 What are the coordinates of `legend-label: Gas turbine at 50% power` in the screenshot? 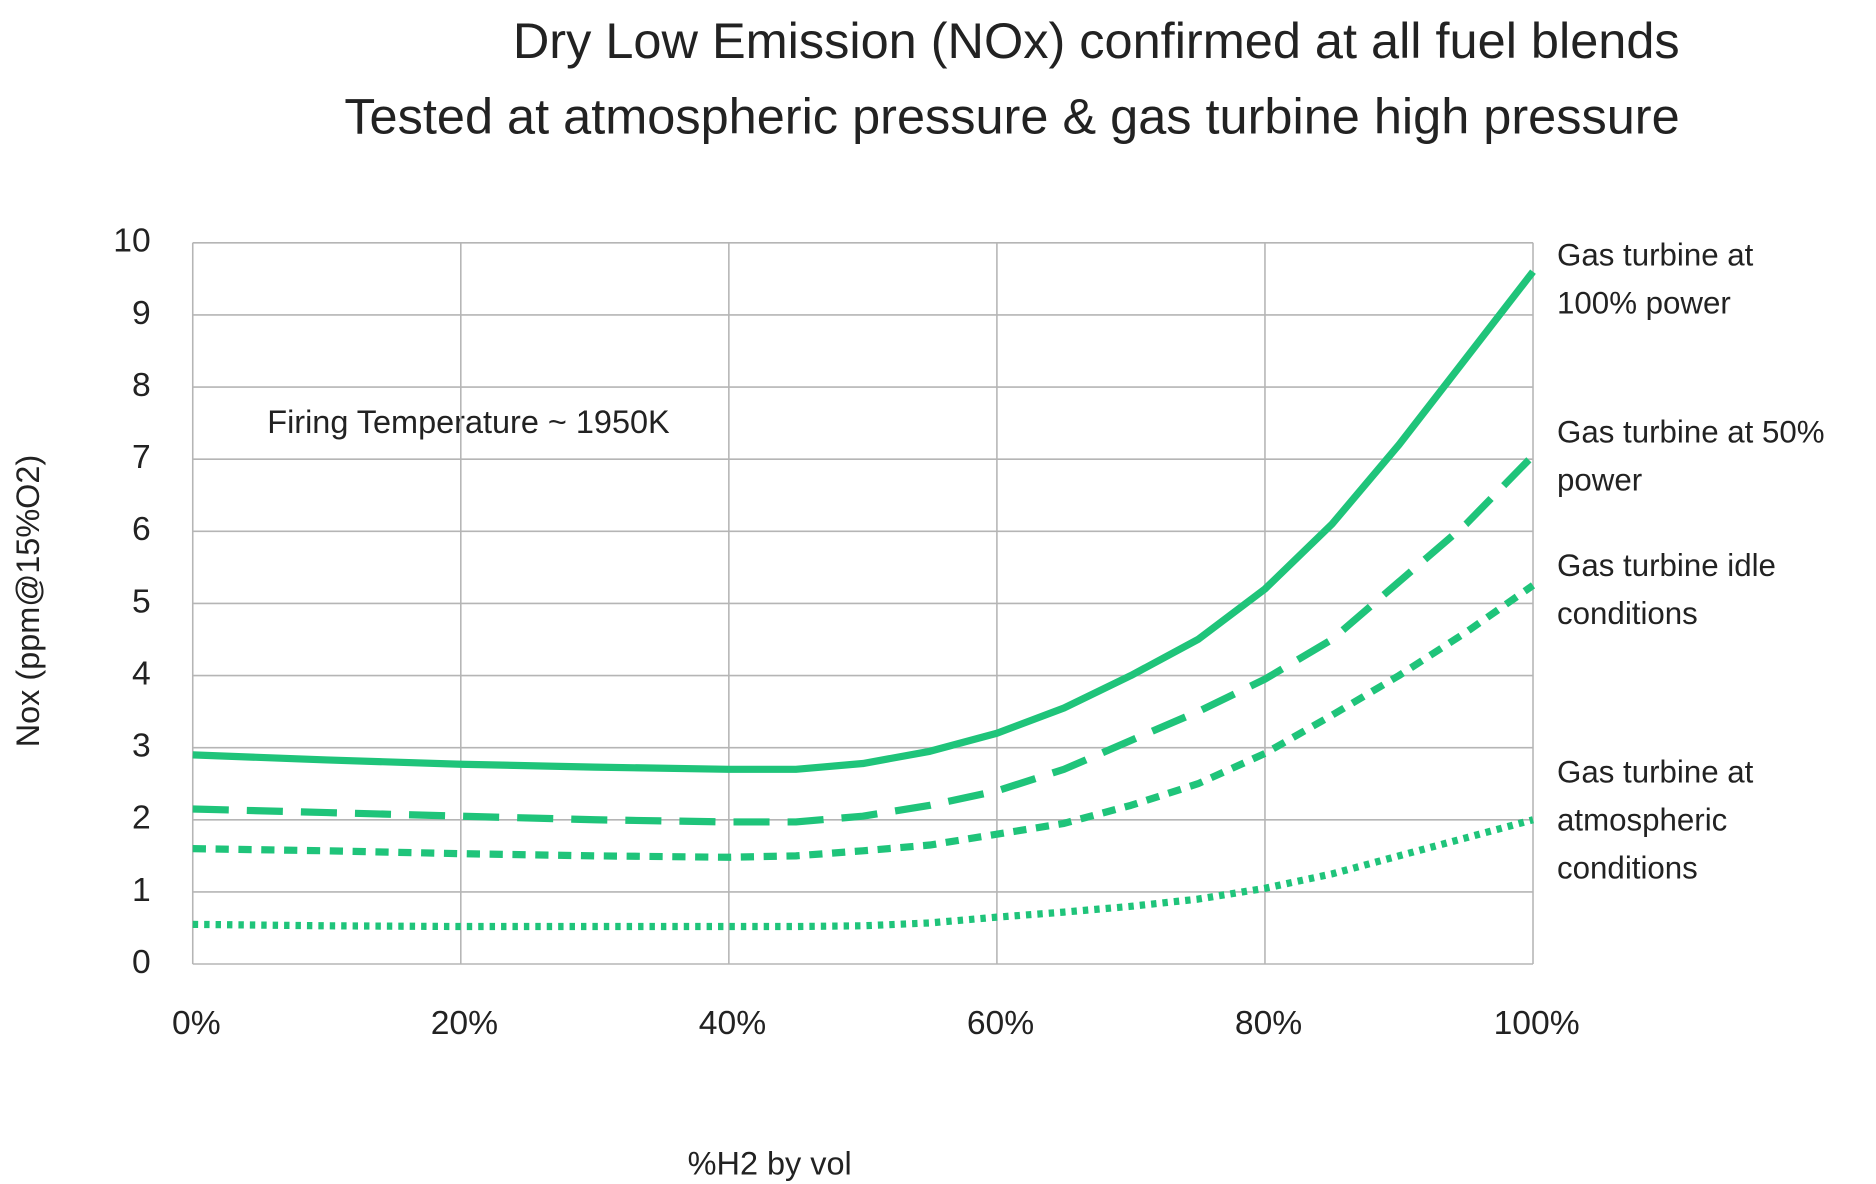 It's located at (1691, 455).